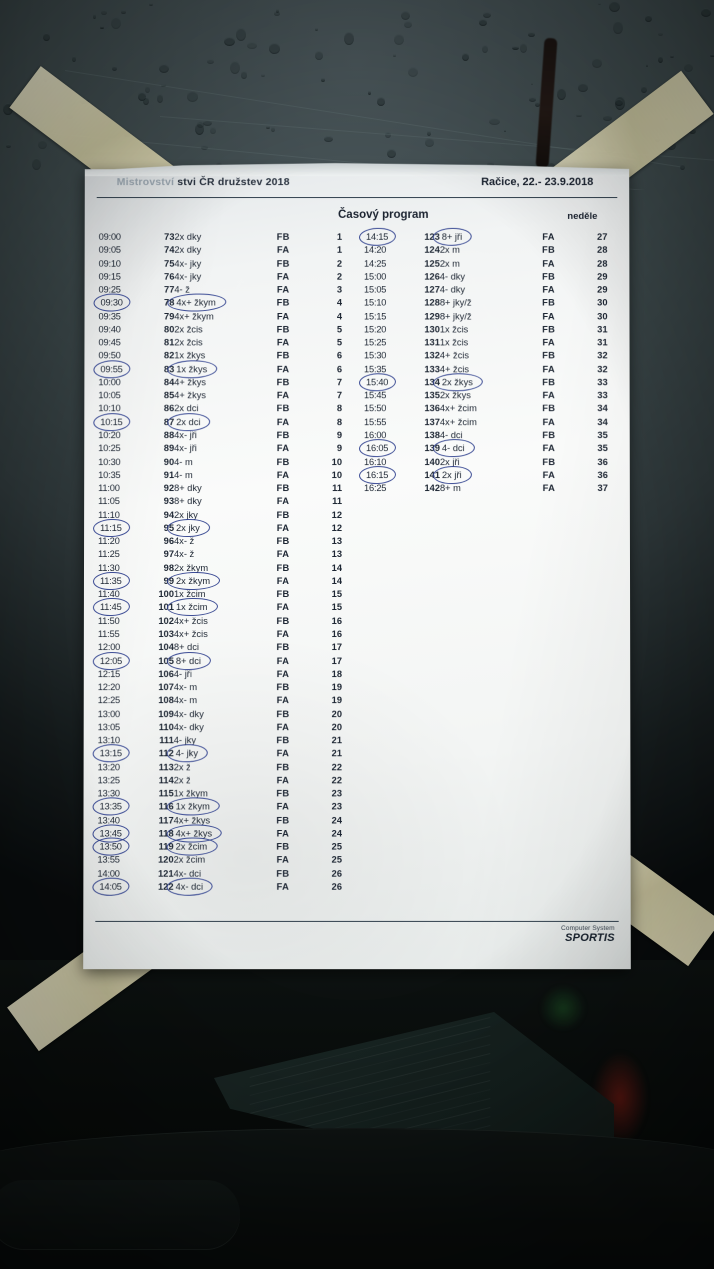  I want to click on cell-number: 88, so click(169, 435).